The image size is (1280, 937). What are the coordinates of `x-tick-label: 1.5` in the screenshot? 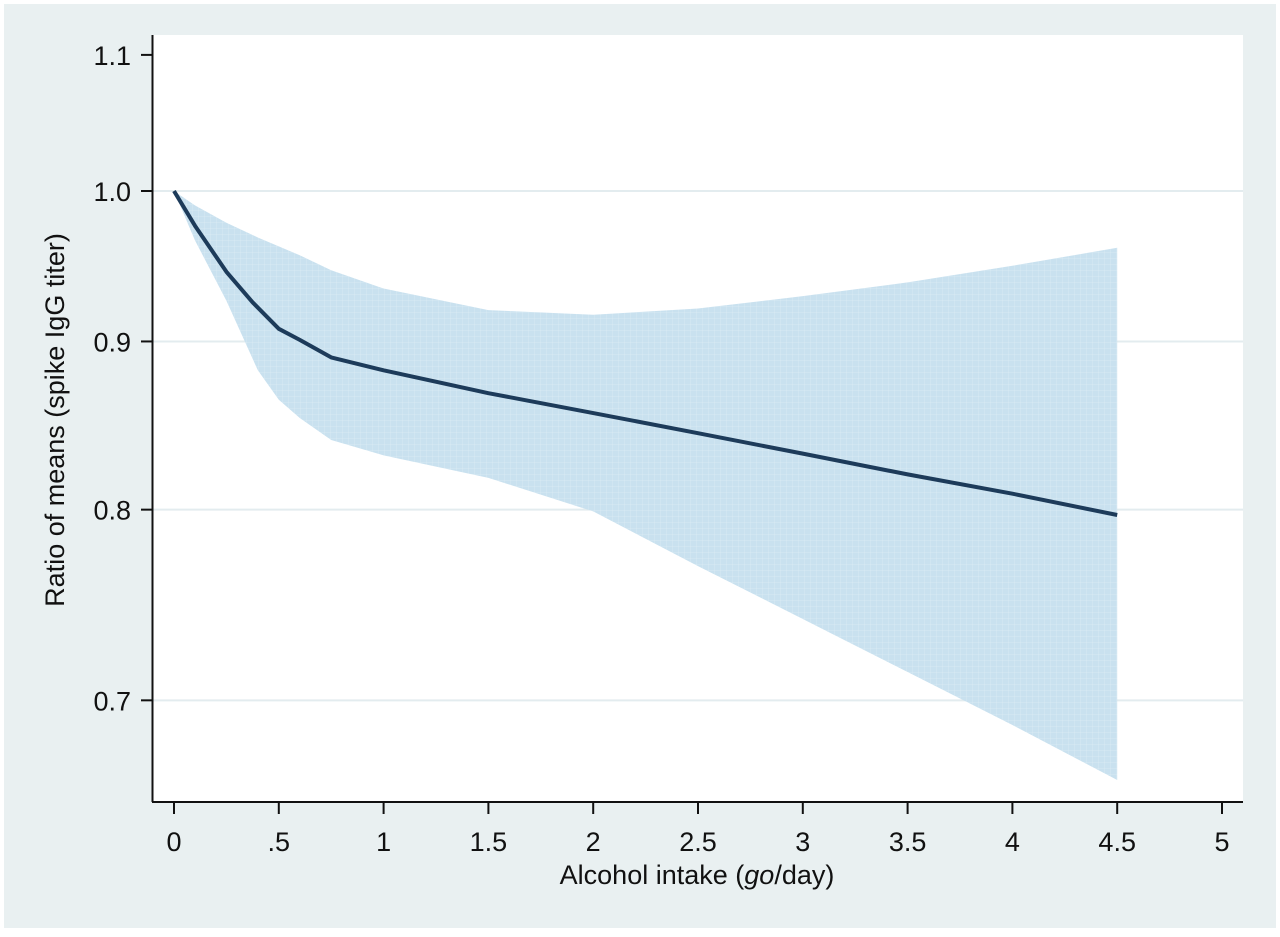 It's located at (489, 842).